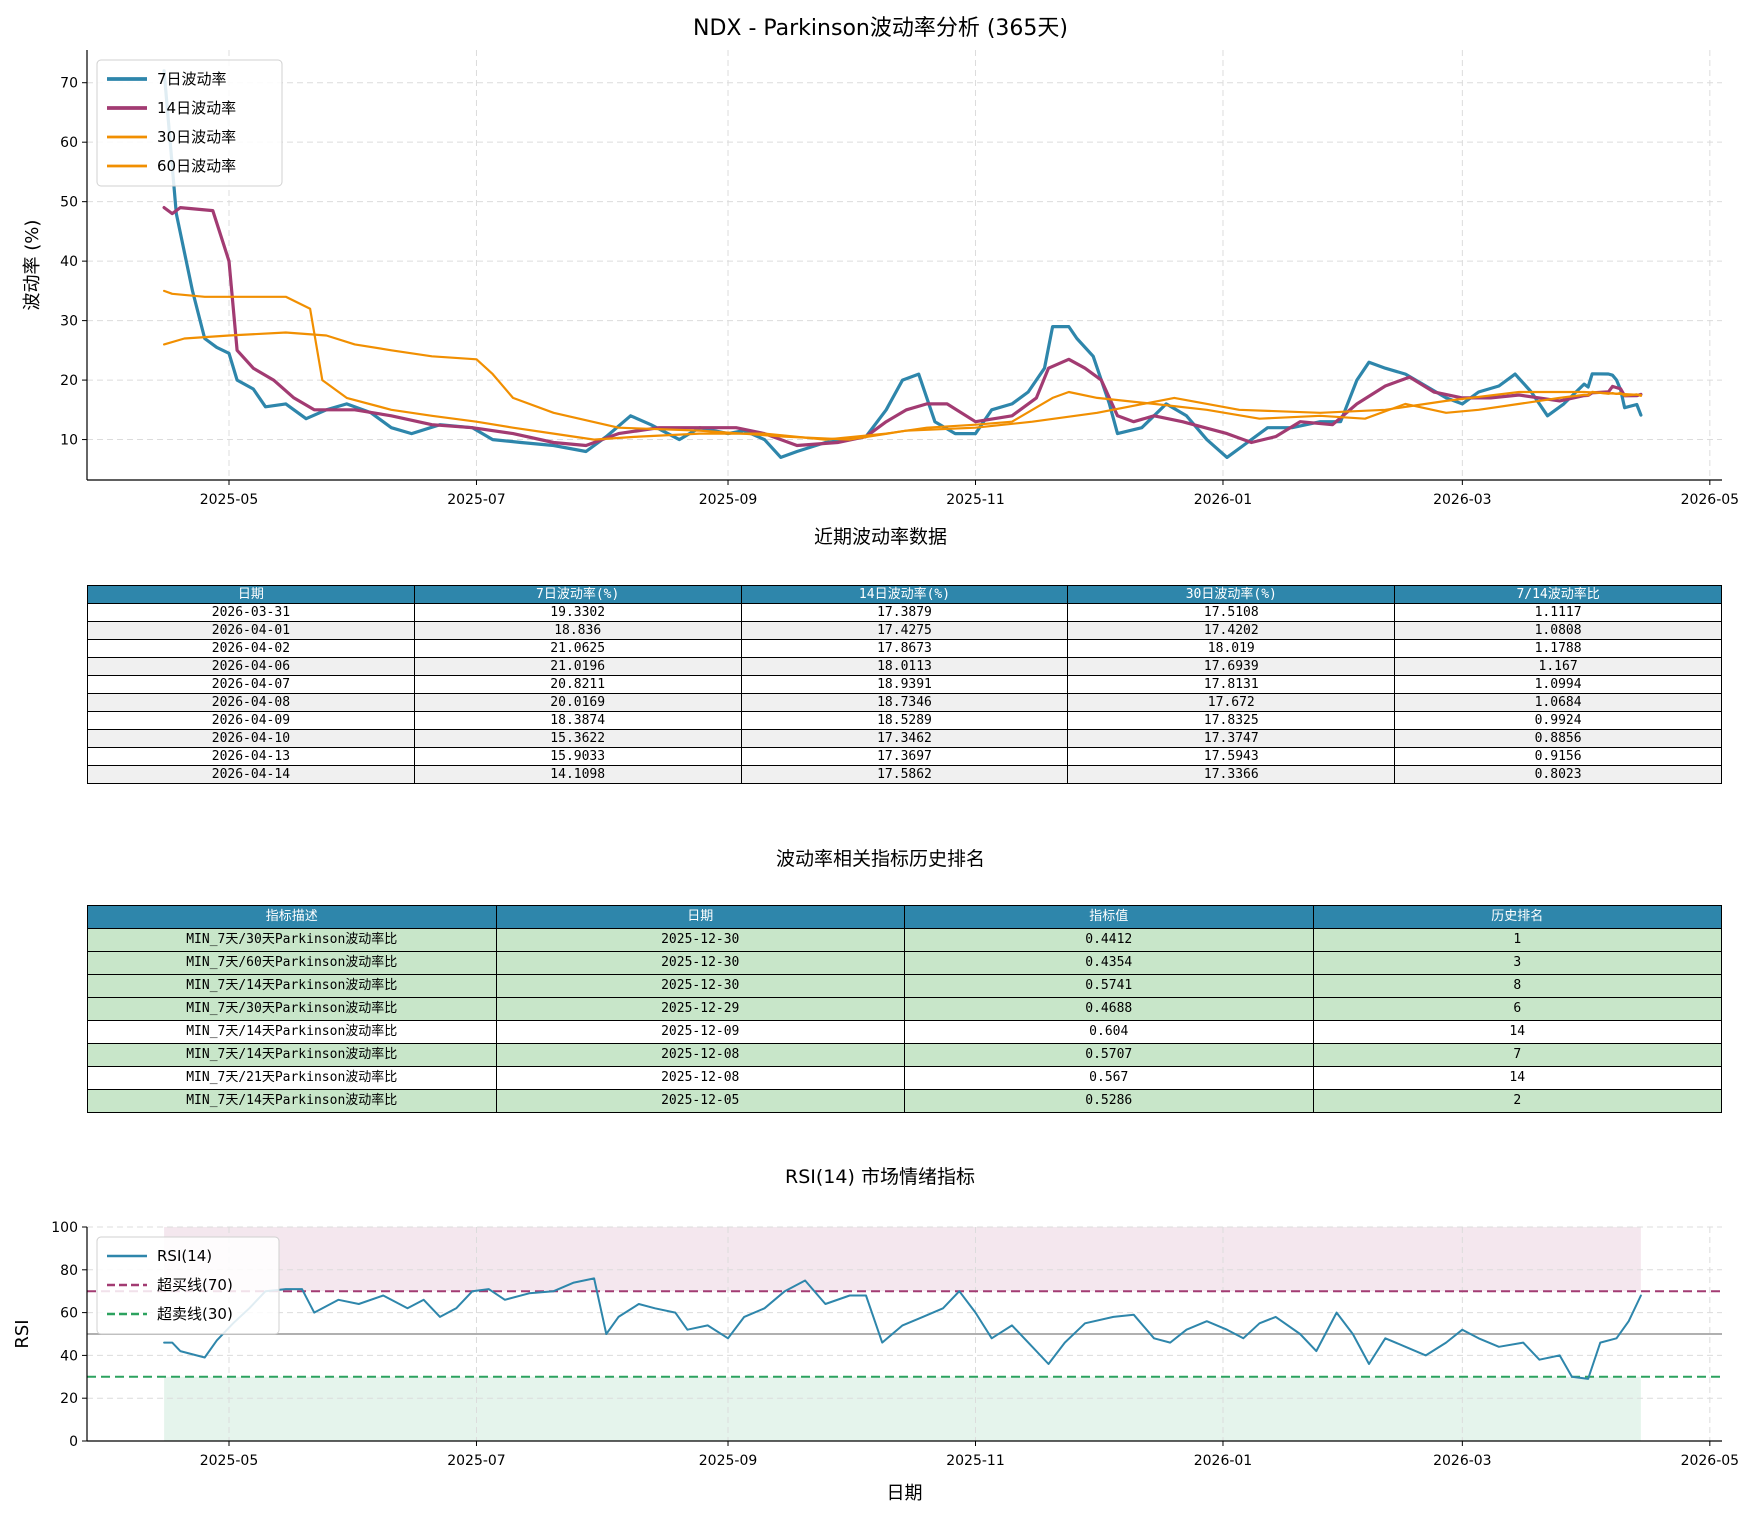 This screenshot has width=1761, height=1515. I want to click on table-header-cell: 7日波动率(%), so click(577, 594).